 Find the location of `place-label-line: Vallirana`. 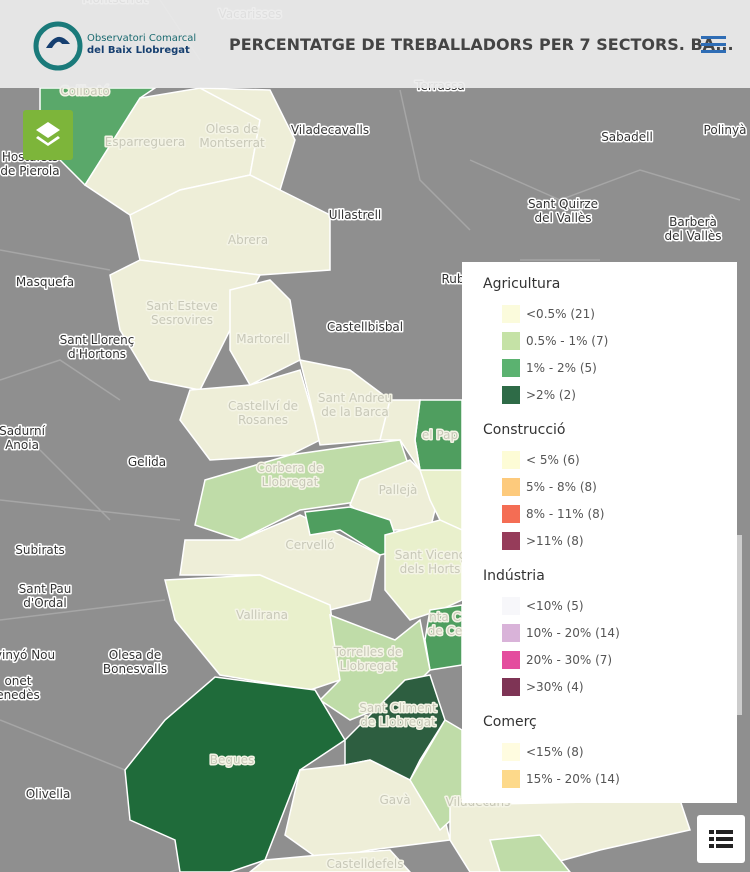

place-label-line: Vallirana is located at coordinates (262, 615).